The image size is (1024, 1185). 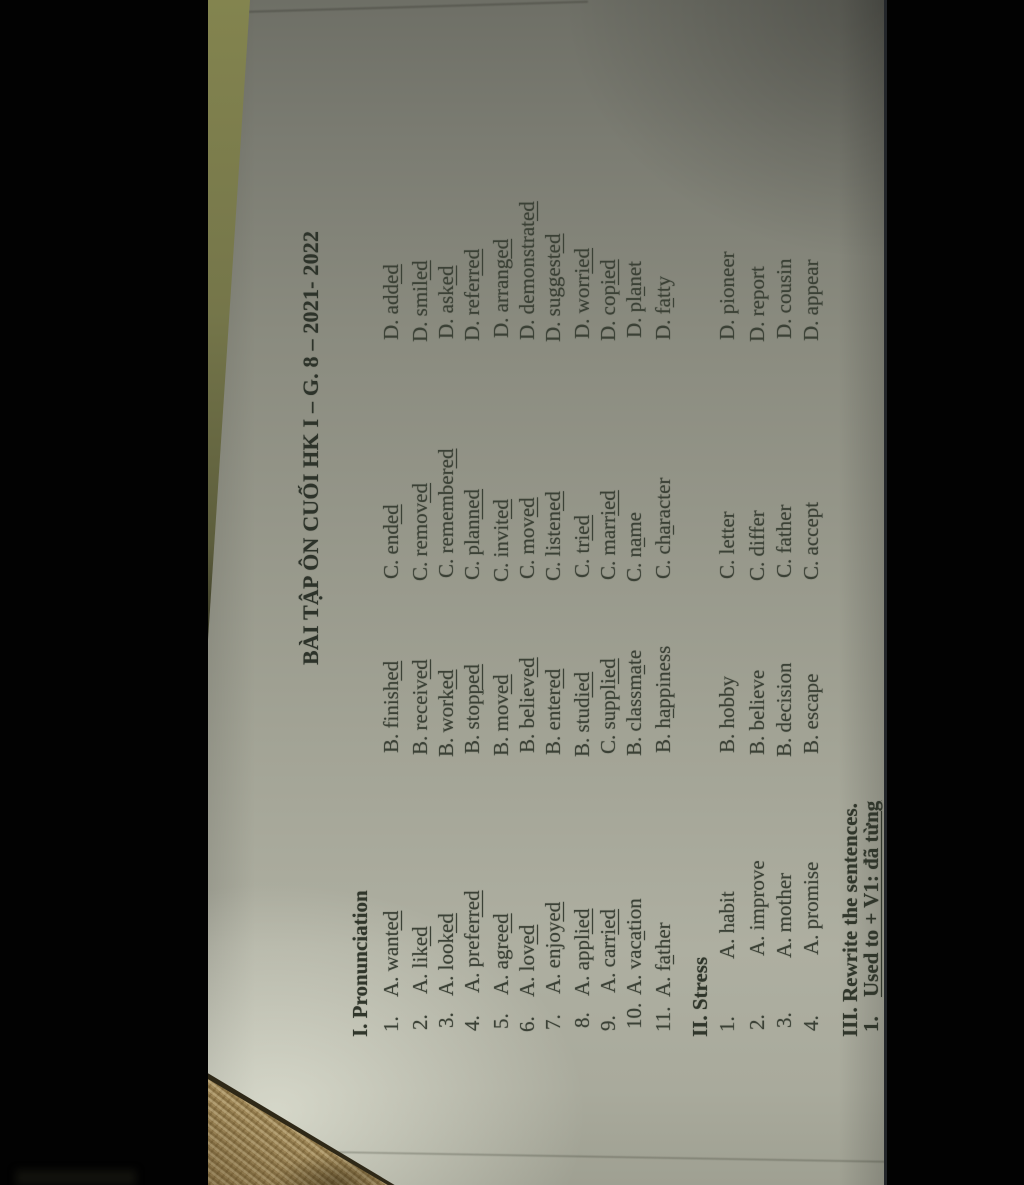 What do you see at coordinates (527, 538) in the screenshot?
I see `option-c: C. moved` at bounding box center [527, 538].